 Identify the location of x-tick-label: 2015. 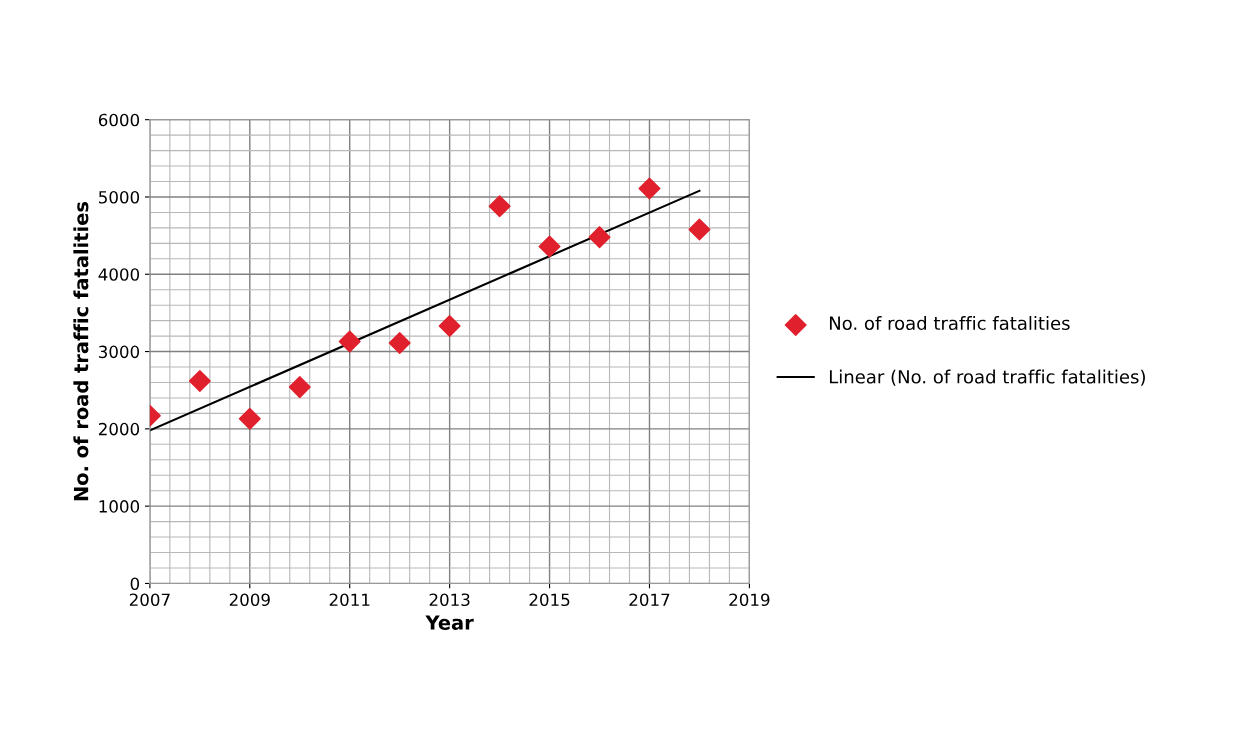
(549, 600).